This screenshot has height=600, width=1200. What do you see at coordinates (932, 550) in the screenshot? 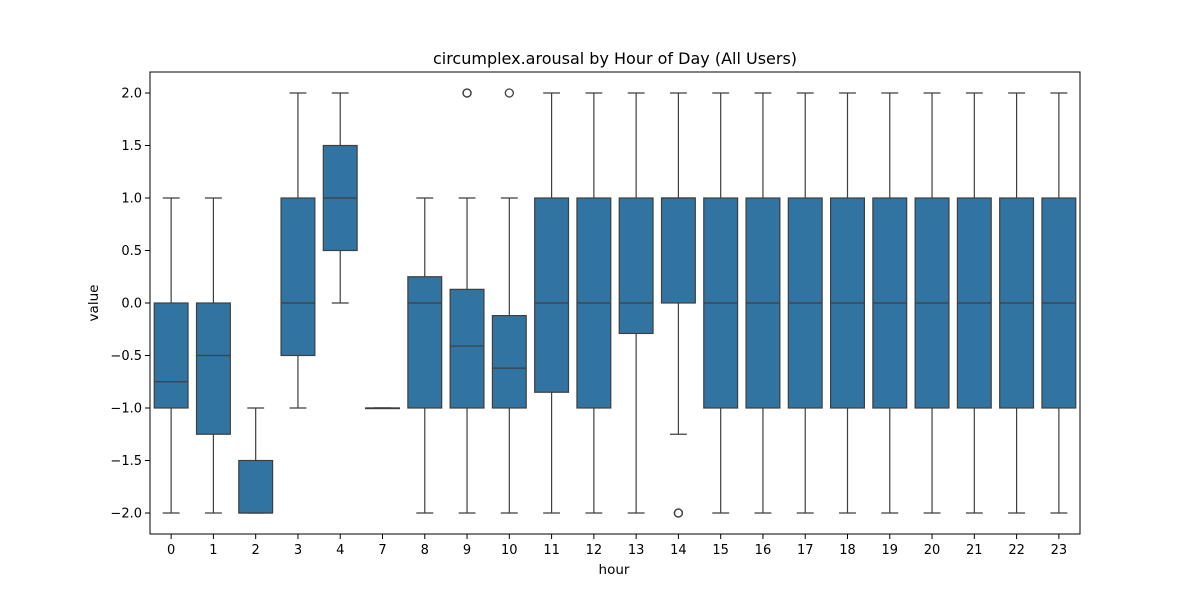
I see `x-tick-label: 20` at bounding box center [932, 550].